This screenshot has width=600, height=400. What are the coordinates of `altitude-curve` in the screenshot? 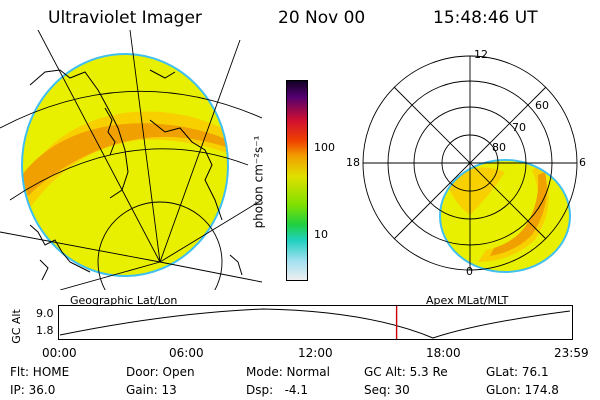 It's located at (315, 323).